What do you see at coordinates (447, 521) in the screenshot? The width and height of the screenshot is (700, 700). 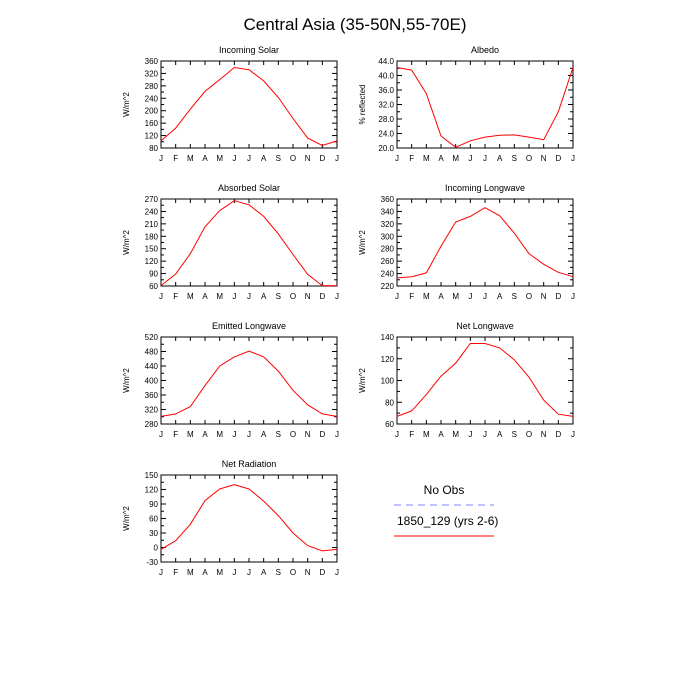 I see `legend-label-model: 1850_129 (yrs 2-6)` at bounding box center [447, 521].